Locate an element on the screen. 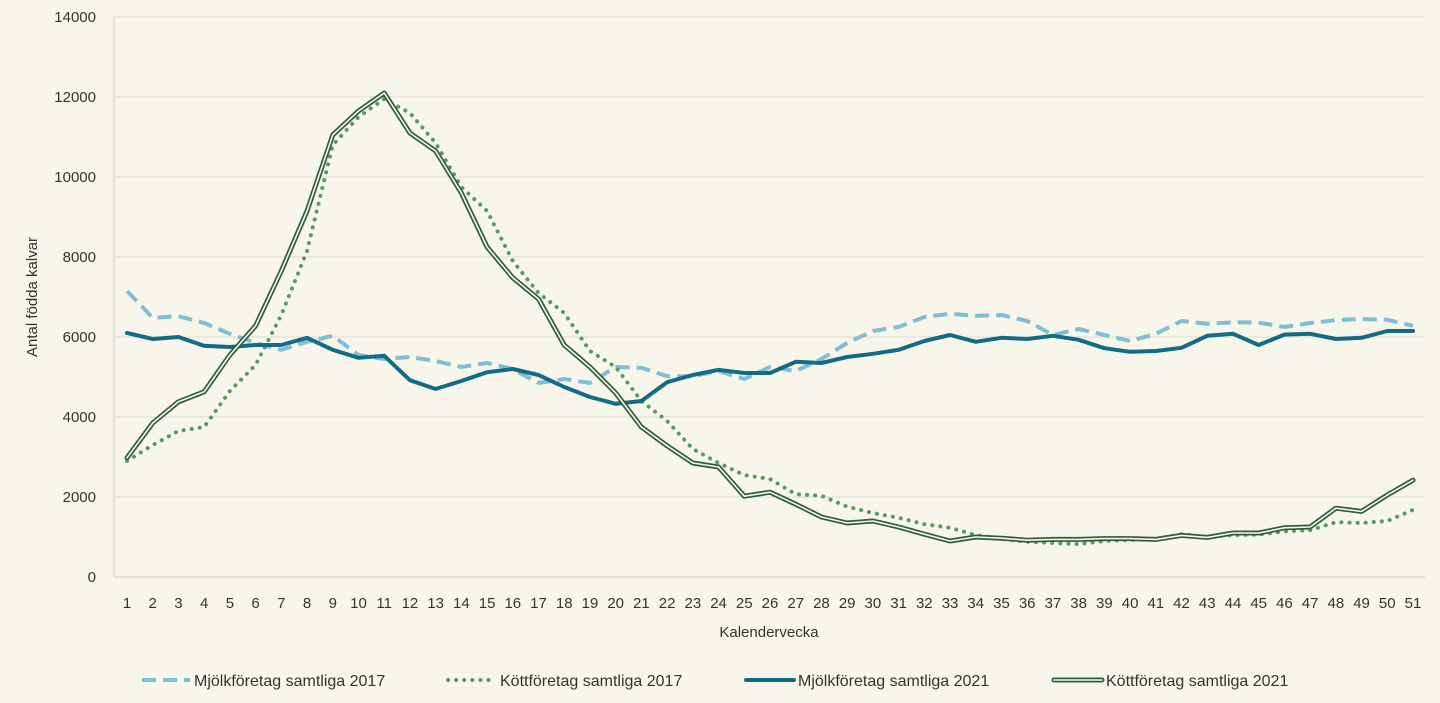  x-tick-label: 26 is located at coordinates (770, 603).